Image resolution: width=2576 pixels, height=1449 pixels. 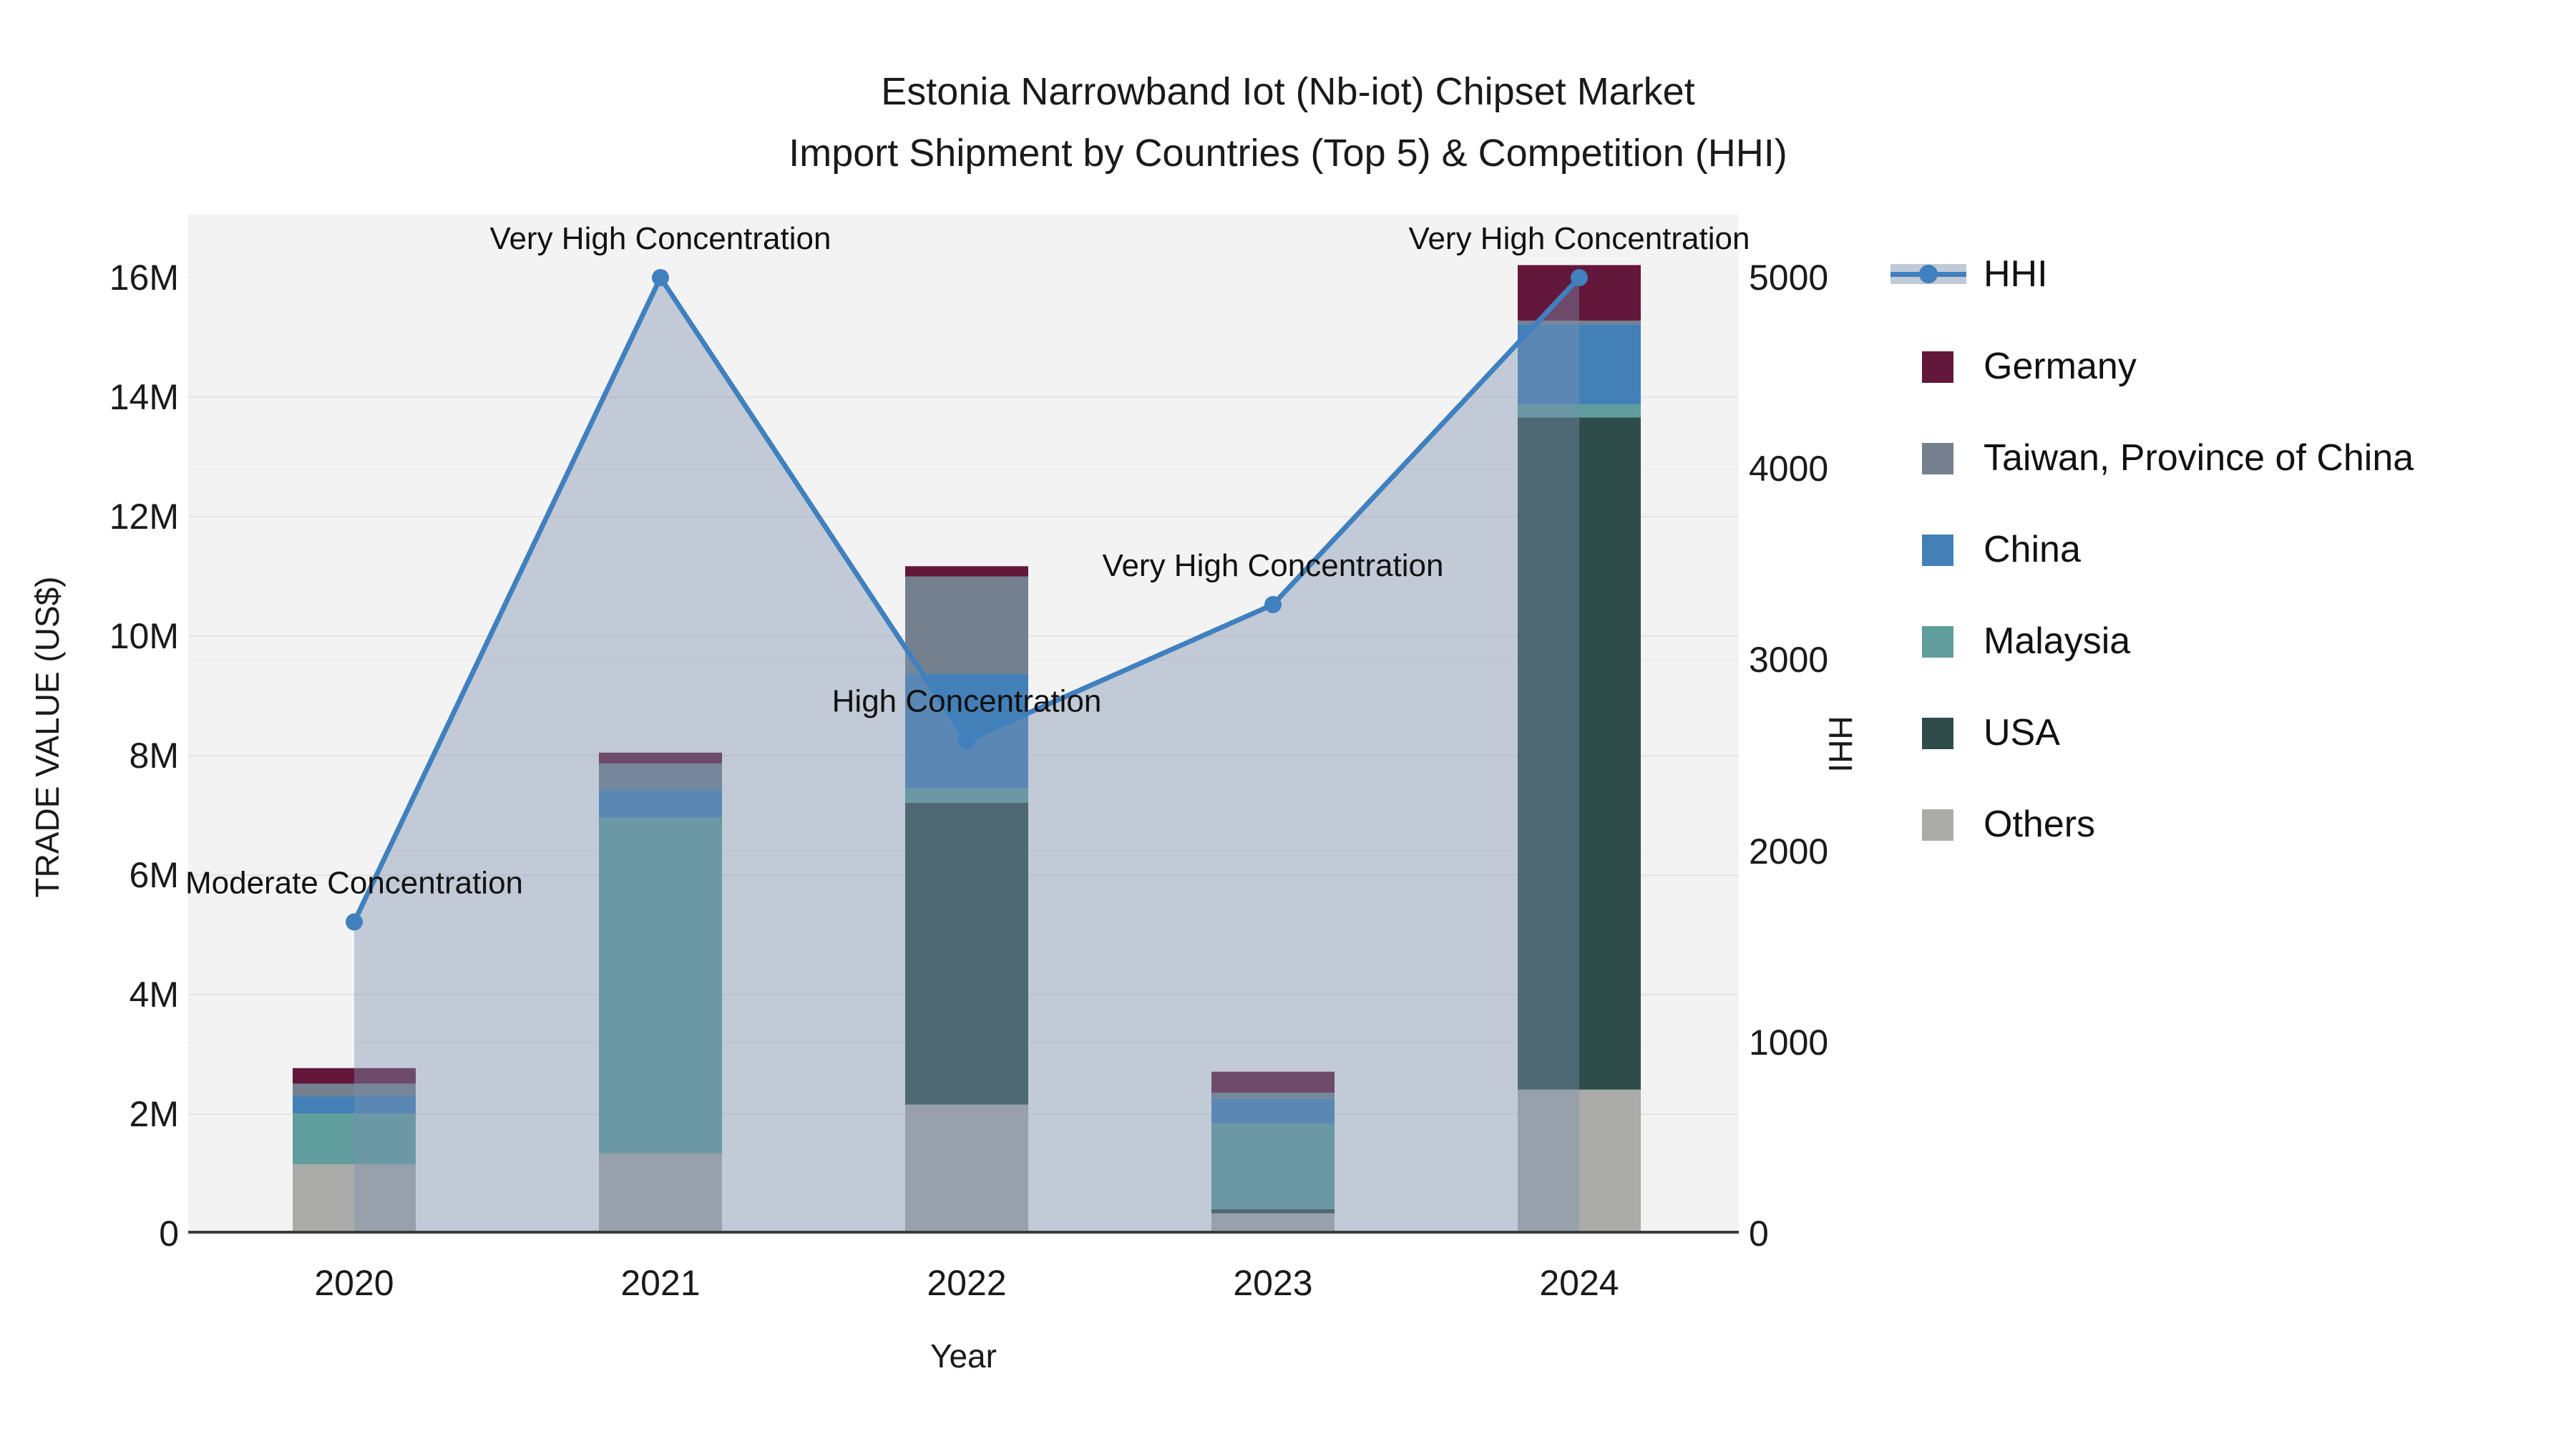 I want to click on legend-item-others: Others, so click(x=1992, y=824).